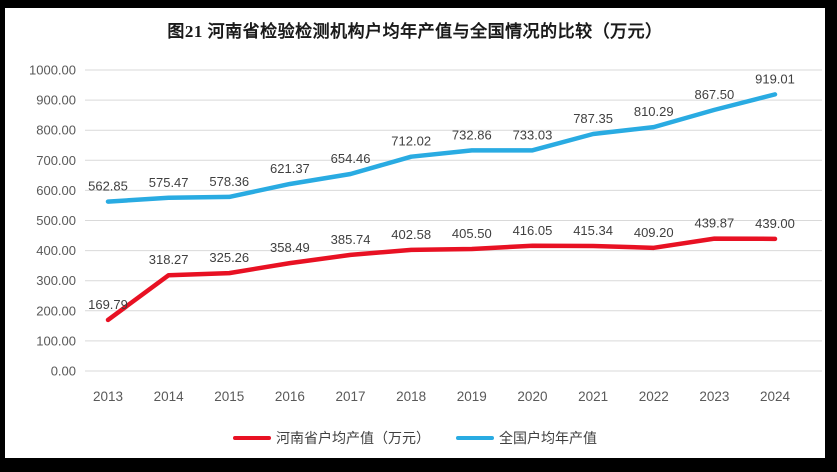 This screenshot has height=472, width=837. What do you see at coordinates (56, 160) in the screenshot?
I see `y-axis-tick-label: 700.00` at bounding box center [56, 160].